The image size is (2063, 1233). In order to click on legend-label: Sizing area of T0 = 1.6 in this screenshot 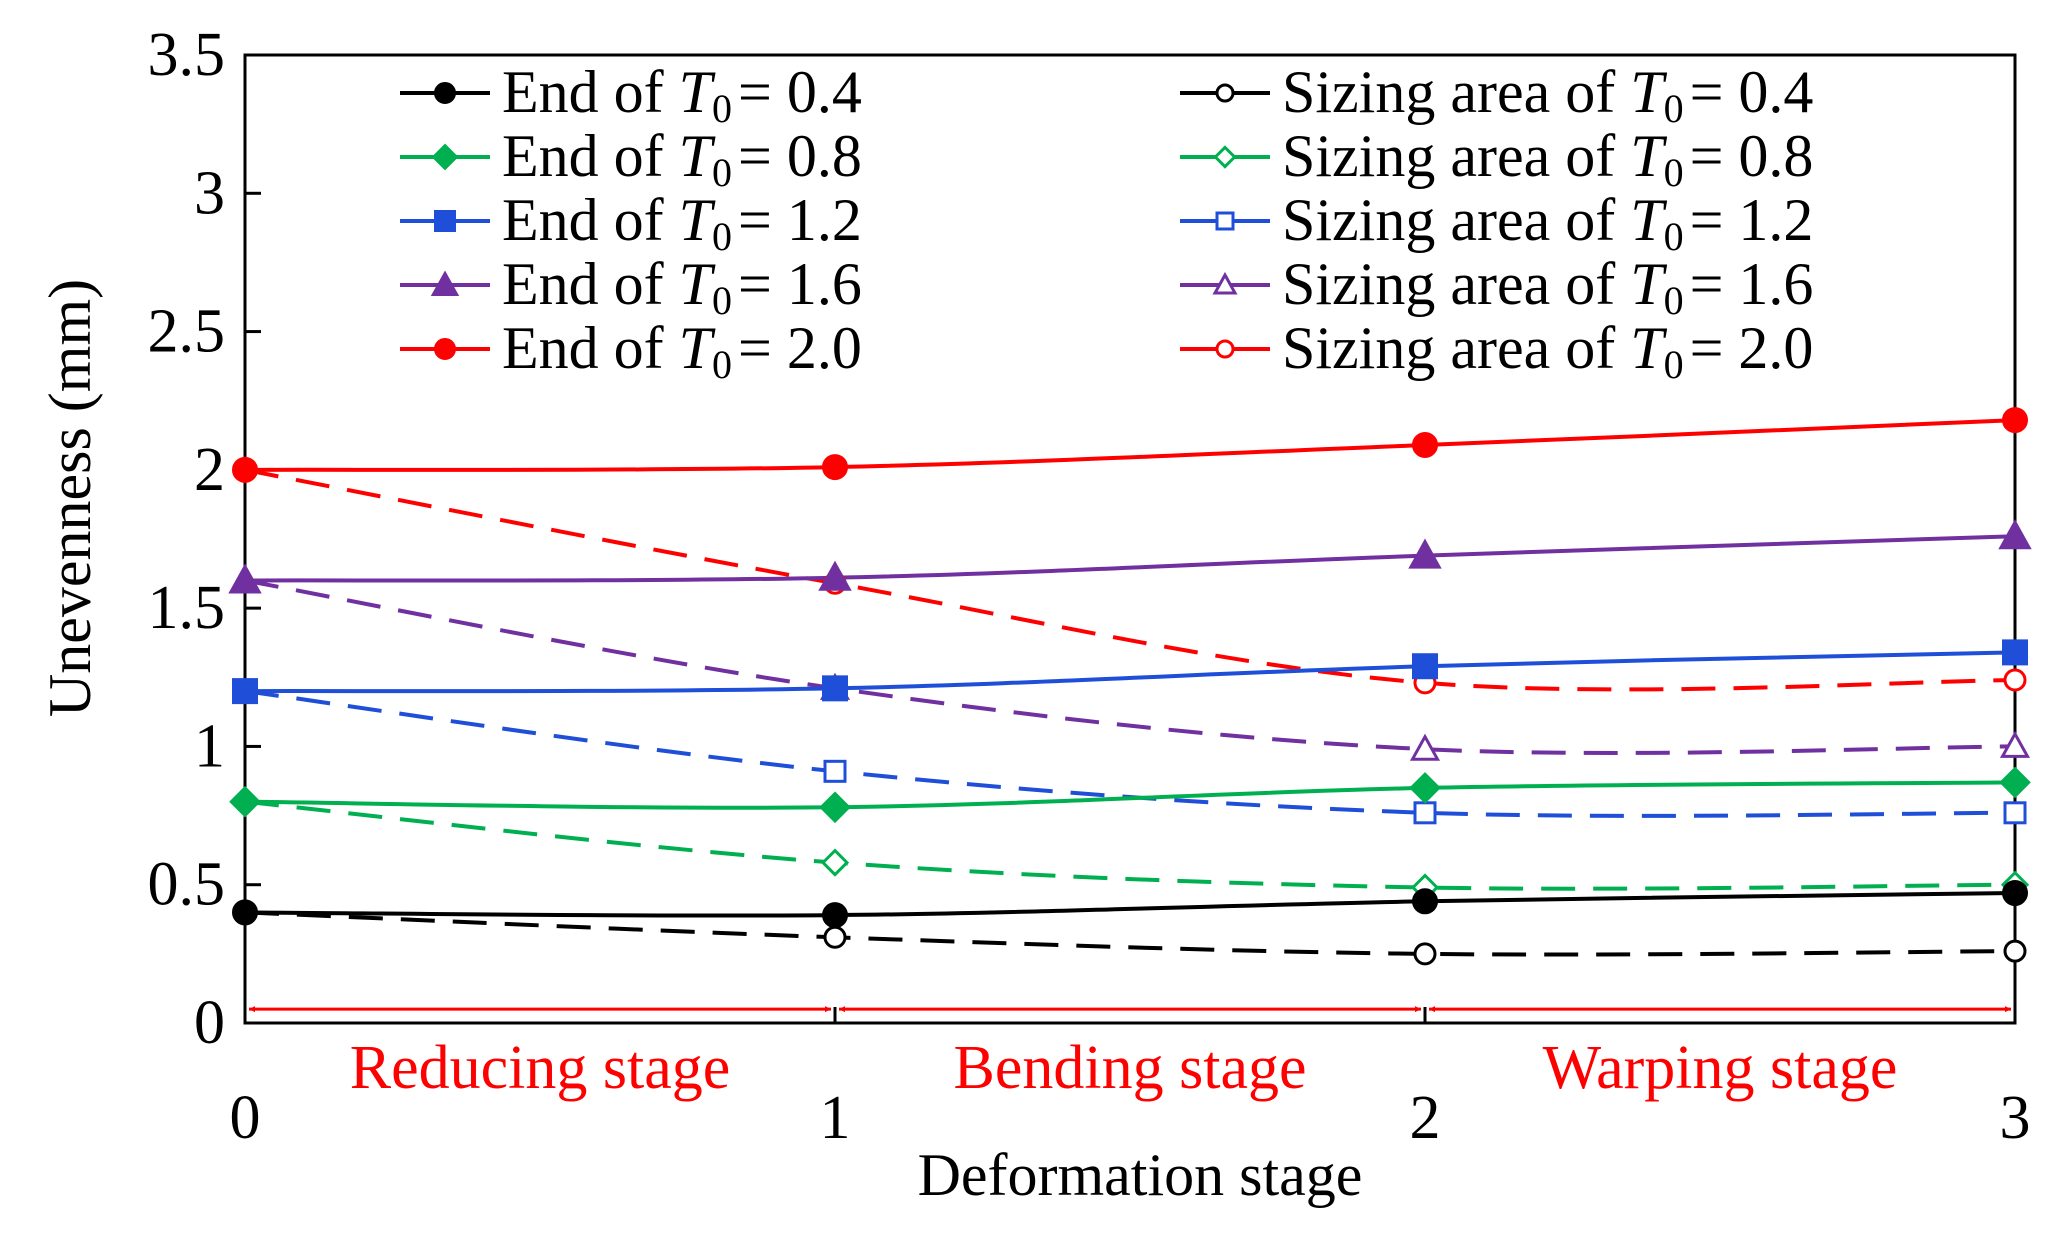, I will do `click(1547, 287)`.